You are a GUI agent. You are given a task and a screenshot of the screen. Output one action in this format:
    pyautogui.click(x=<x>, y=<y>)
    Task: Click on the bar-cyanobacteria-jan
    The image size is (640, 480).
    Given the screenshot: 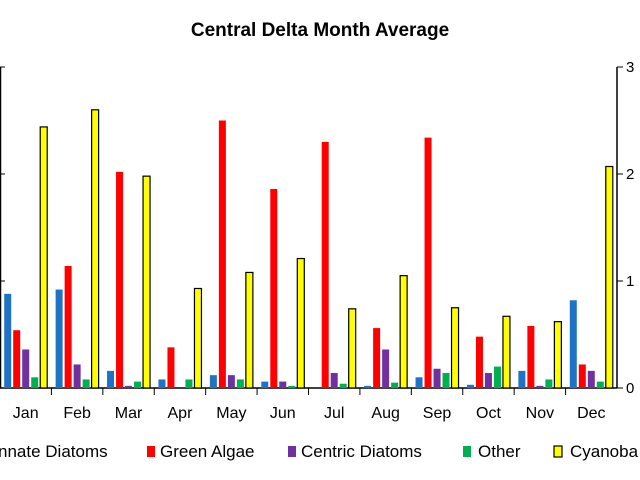 What is the action you would take?
    pyautogui.click(x=43, y=257)
    